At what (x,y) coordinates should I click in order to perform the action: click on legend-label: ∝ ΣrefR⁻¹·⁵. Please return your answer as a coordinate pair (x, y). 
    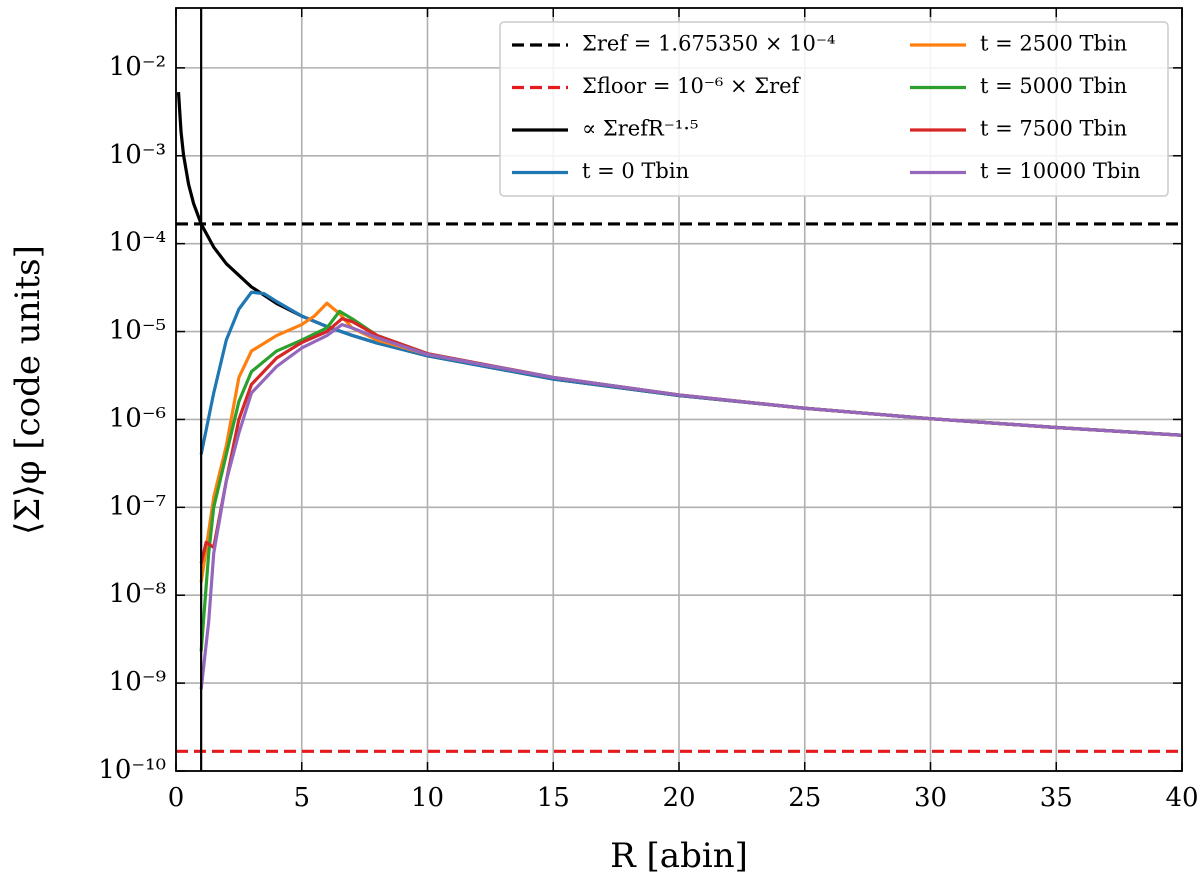
    Looking at the image, I should click on (640, 129).